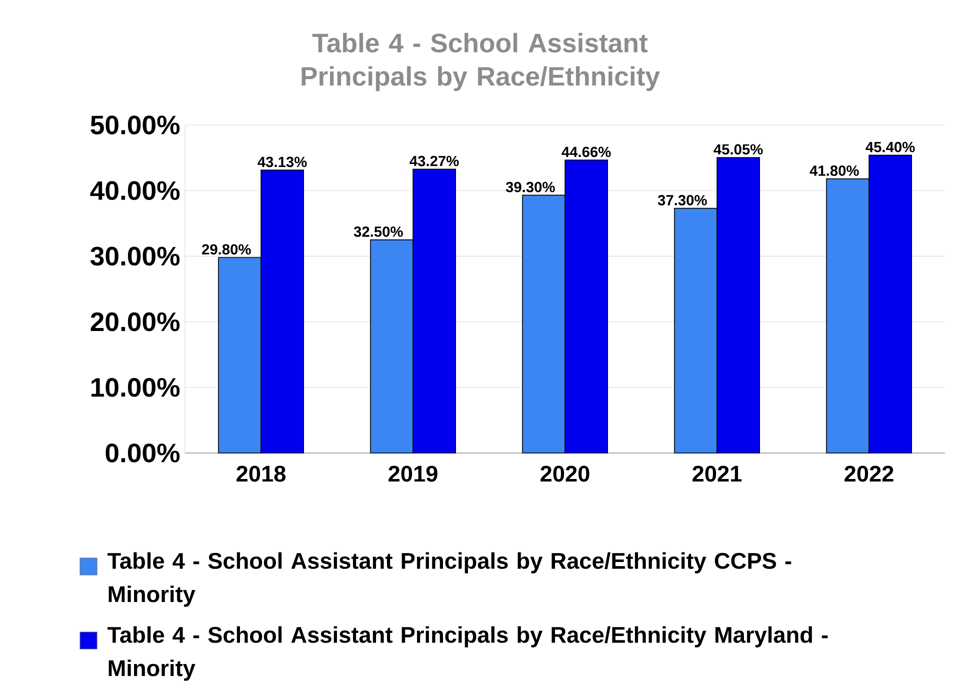  Describe the element at coordinates (869, 474) in the screenshot. I see `x-tick-label: 2022` at that location.